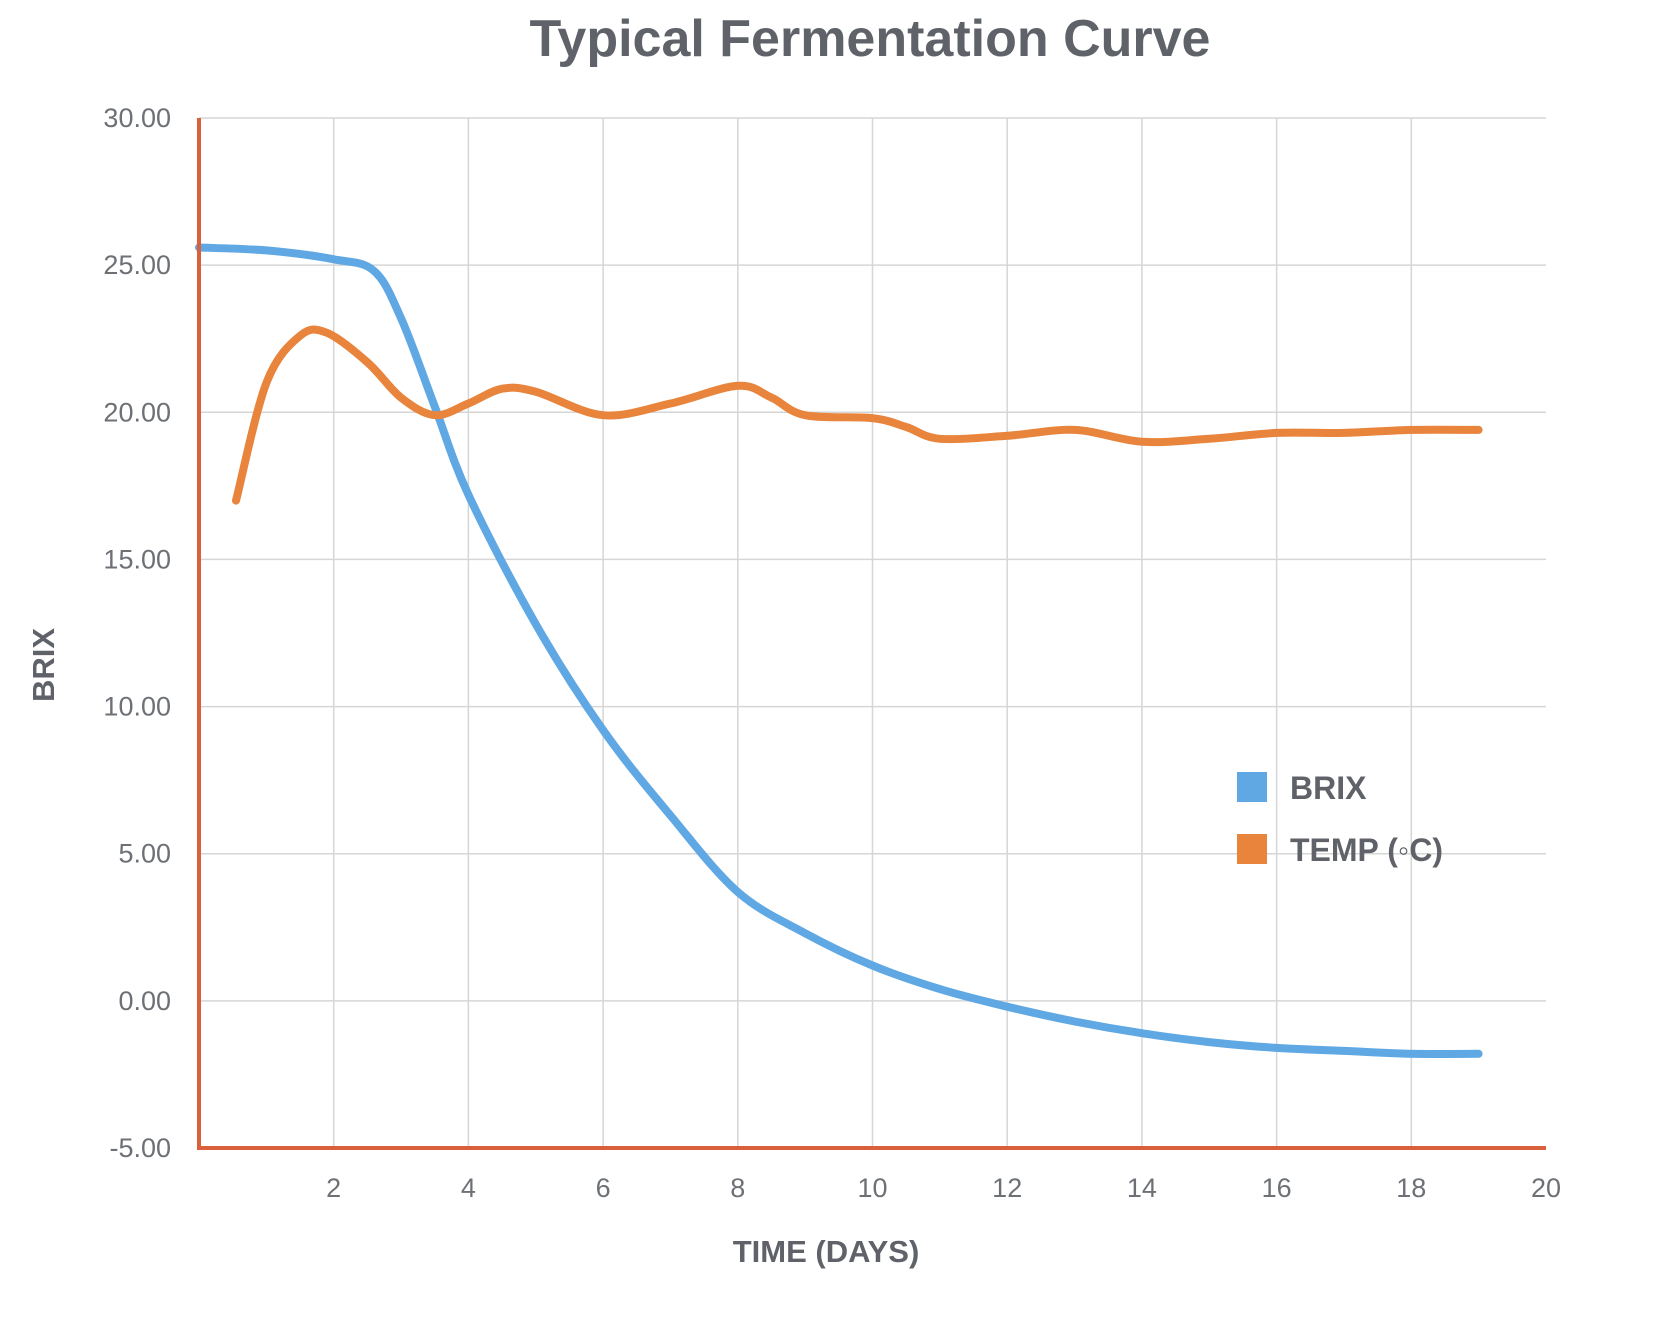  Describe the element at coordinates (943, 1188) in the screenshot. I see `x-tick-labels: 2 4 6 8 10 12 14 16 18 20` at that location.